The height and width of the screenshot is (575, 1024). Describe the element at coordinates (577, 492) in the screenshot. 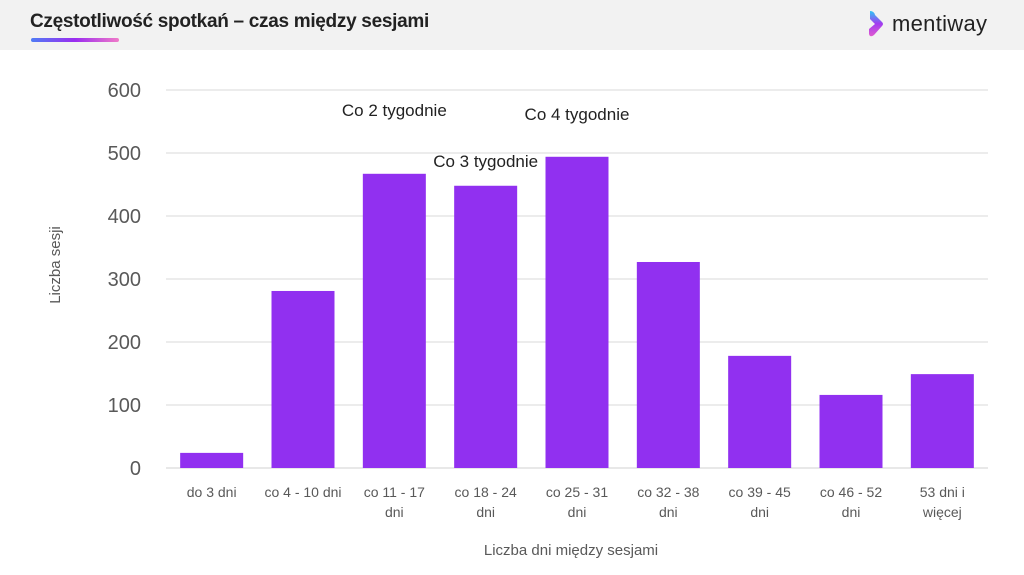

I see `x-tick-label: co 25 - 31` at that location.